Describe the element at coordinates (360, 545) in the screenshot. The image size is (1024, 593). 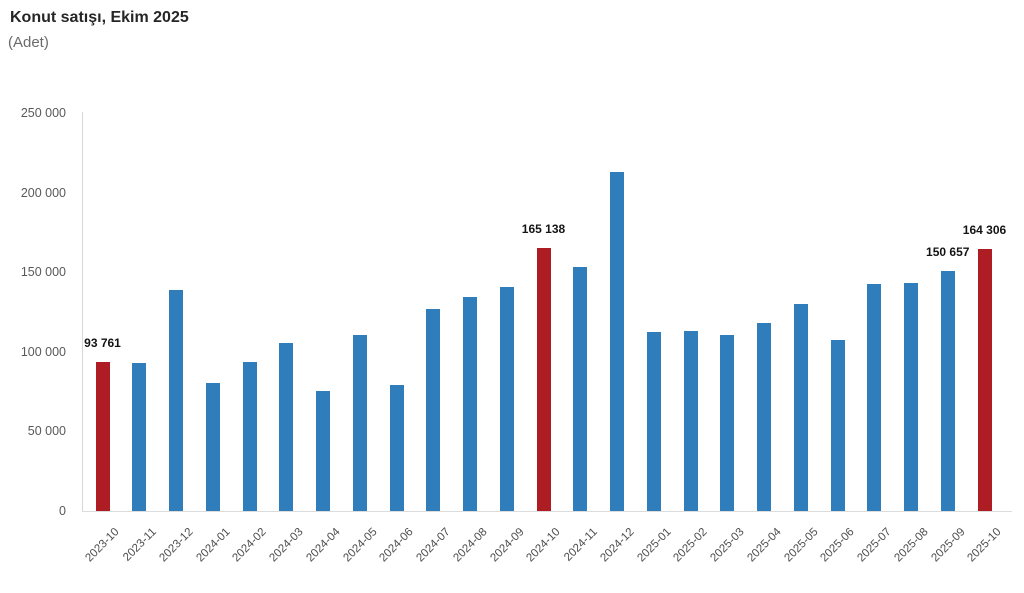
I see `x-axis-tick-label: 2024-05` at that location.